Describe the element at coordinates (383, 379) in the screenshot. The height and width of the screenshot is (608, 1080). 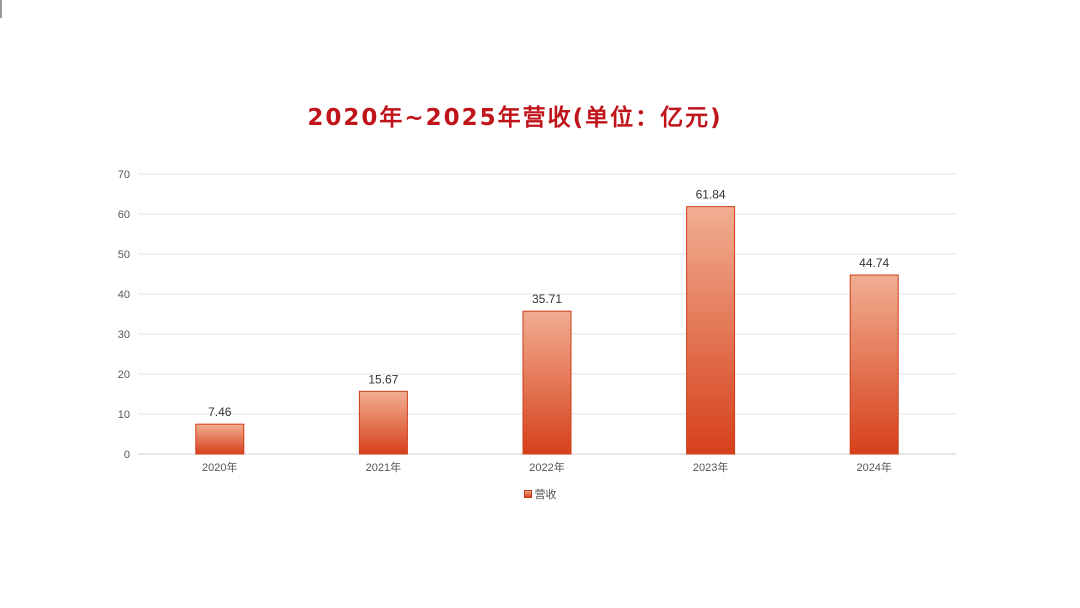
I see `bar-value-label: 15.67` at that location.